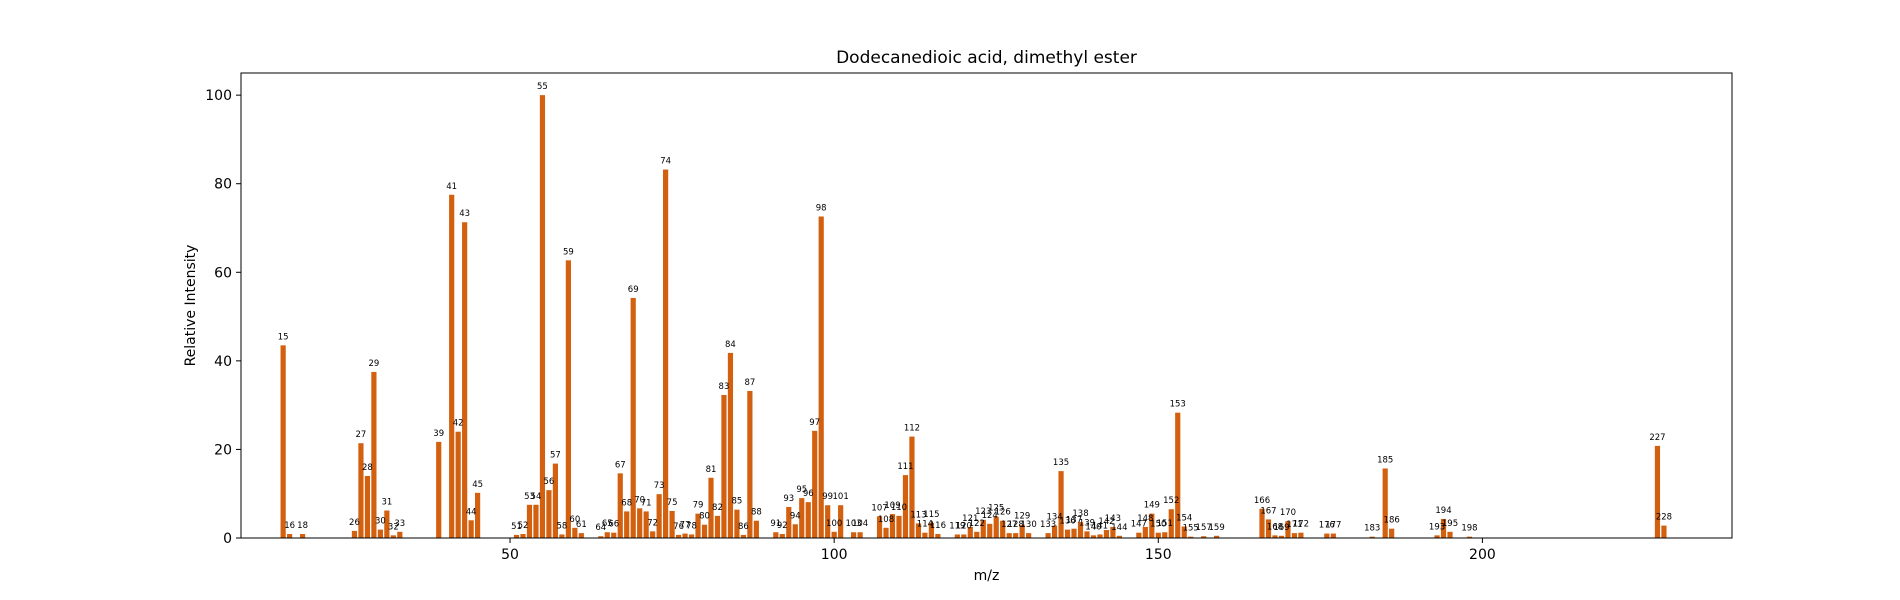 The image size is (1900, 600). I want to click on bar-label-mz-82: 82, so click(717, 508).